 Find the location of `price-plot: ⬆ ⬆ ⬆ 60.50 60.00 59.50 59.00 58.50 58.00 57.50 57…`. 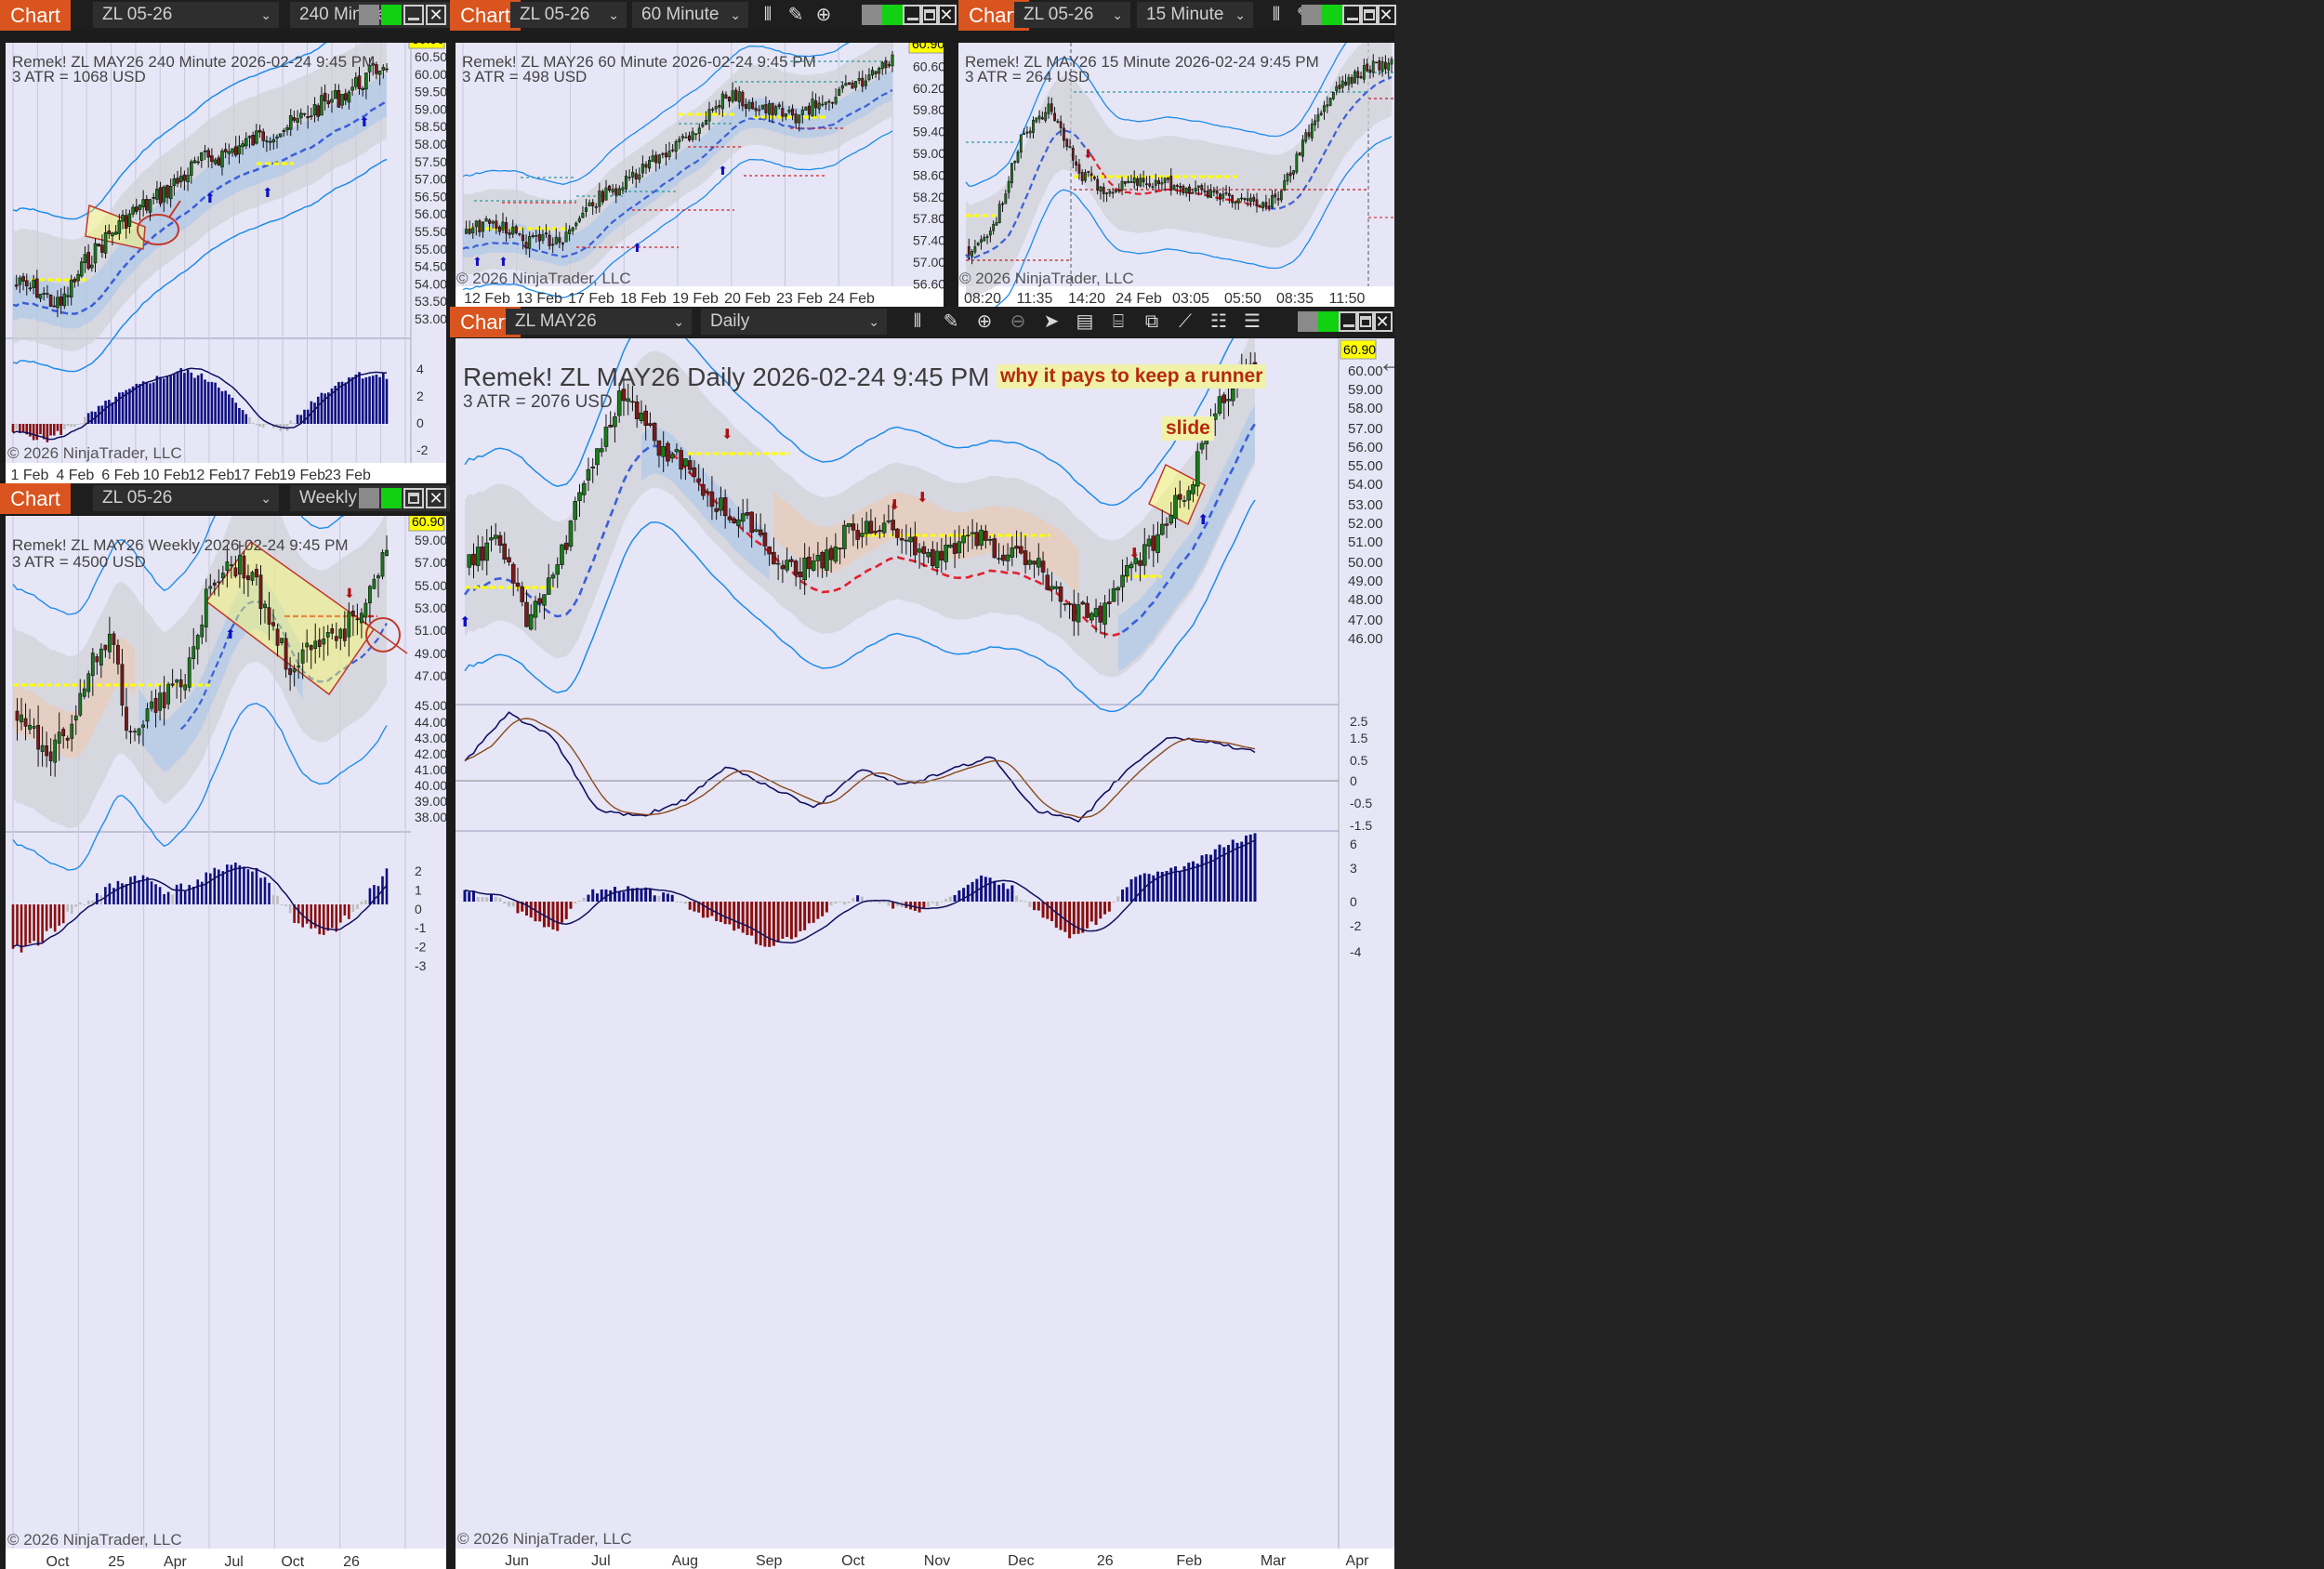

price-plot: ⬆ ⬆ ⬆ 60.50 60.00 59.50 59.00 58.50 58.00 57.50 57… is located at coordinates (226, 263).